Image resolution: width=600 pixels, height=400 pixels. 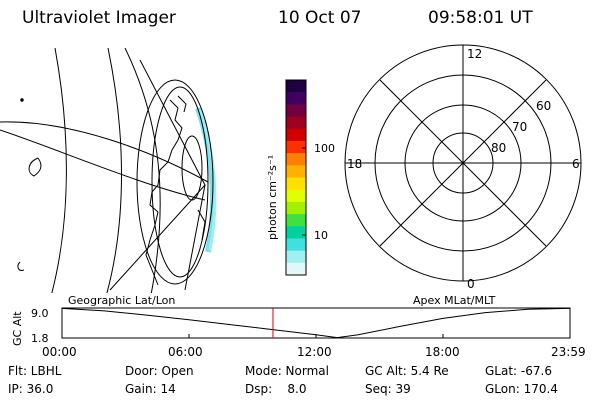 I want to click on altitude-frame, so click(x=316, y=323).